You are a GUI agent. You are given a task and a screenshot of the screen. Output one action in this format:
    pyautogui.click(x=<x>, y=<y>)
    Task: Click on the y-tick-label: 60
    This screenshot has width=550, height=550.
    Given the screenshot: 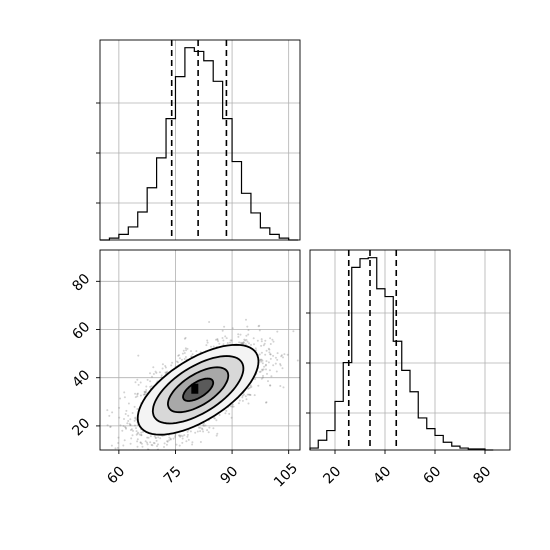 What is the action you would take?
    pyautogui.click(x=81, y=331)
    